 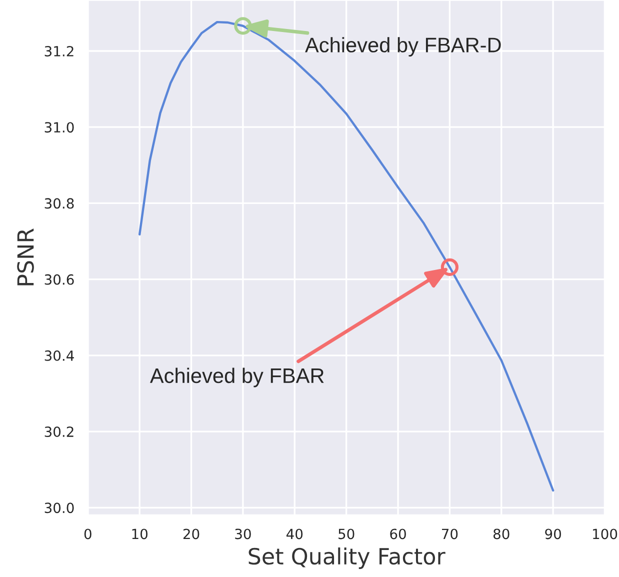 What do you see at coordinates (59, 51) in the screenshot?
I see `y-tick-label: 31.2` at bounding box center [59, 51].